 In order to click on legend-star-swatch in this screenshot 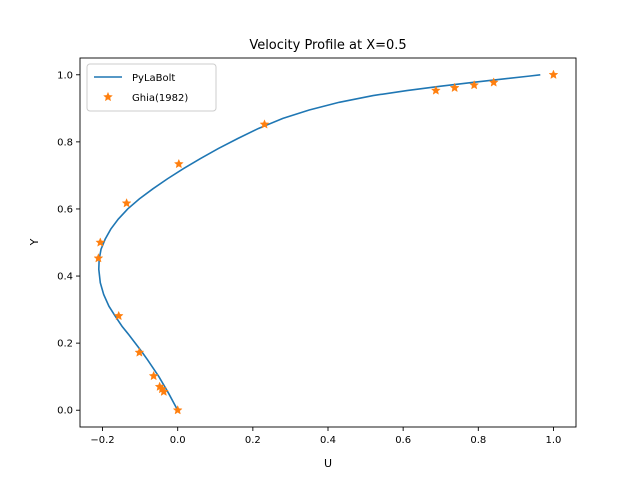, I will do `click(108, 96)`.